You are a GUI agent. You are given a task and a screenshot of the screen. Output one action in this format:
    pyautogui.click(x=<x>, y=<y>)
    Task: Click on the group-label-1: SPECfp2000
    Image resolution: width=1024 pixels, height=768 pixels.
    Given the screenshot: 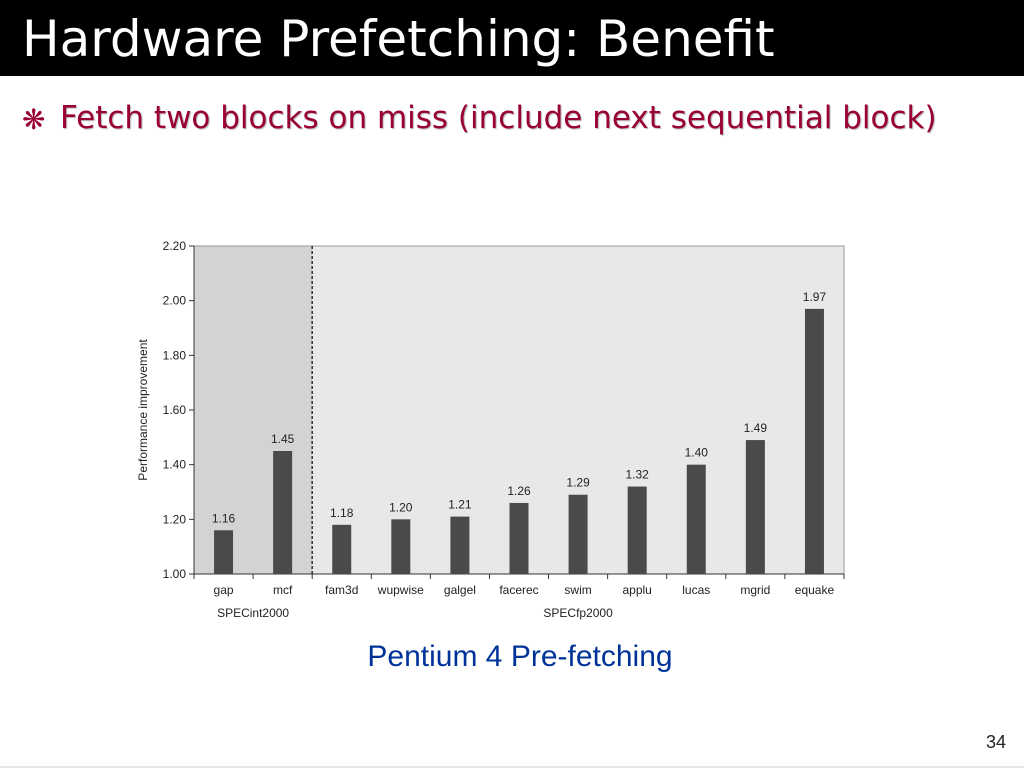 What is the action you would take?
    pyautogui.click(x=578, y=613)
    